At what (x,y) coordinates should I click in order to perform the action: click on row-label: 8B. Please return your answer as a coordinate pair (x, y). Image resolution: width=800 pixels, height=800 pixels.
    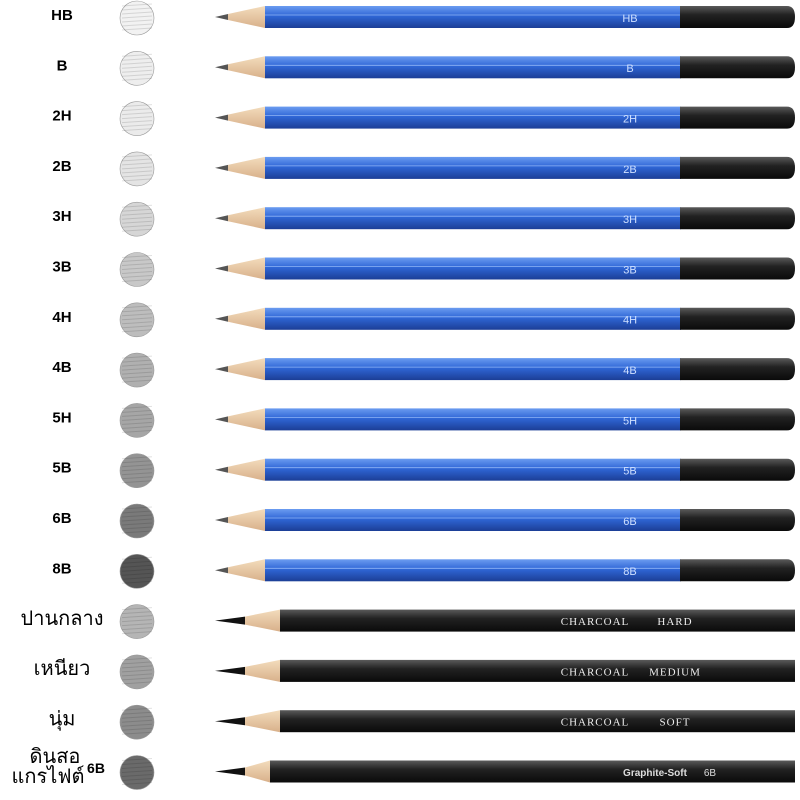
    Looking at the image, I should click on (61, 568).